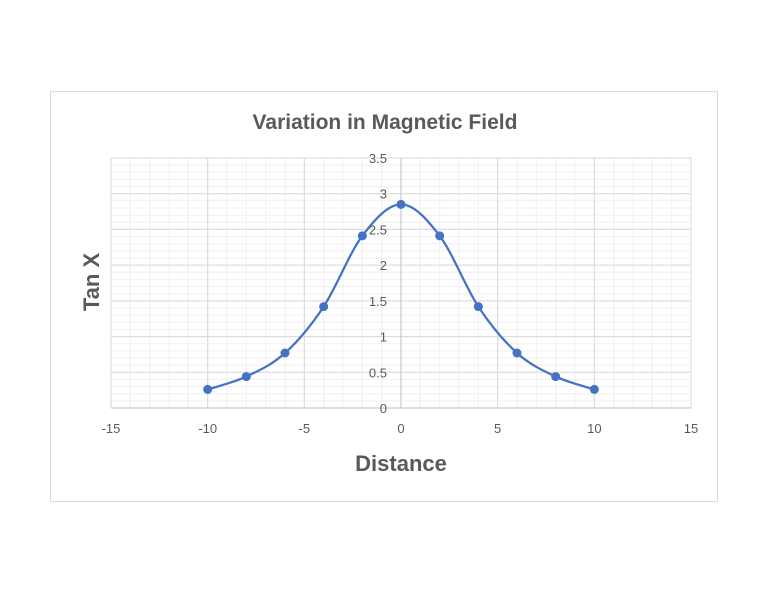 This screenshot has height=594, width=768. I want to click on y-tick-label: 1.5, so click(378, 301).